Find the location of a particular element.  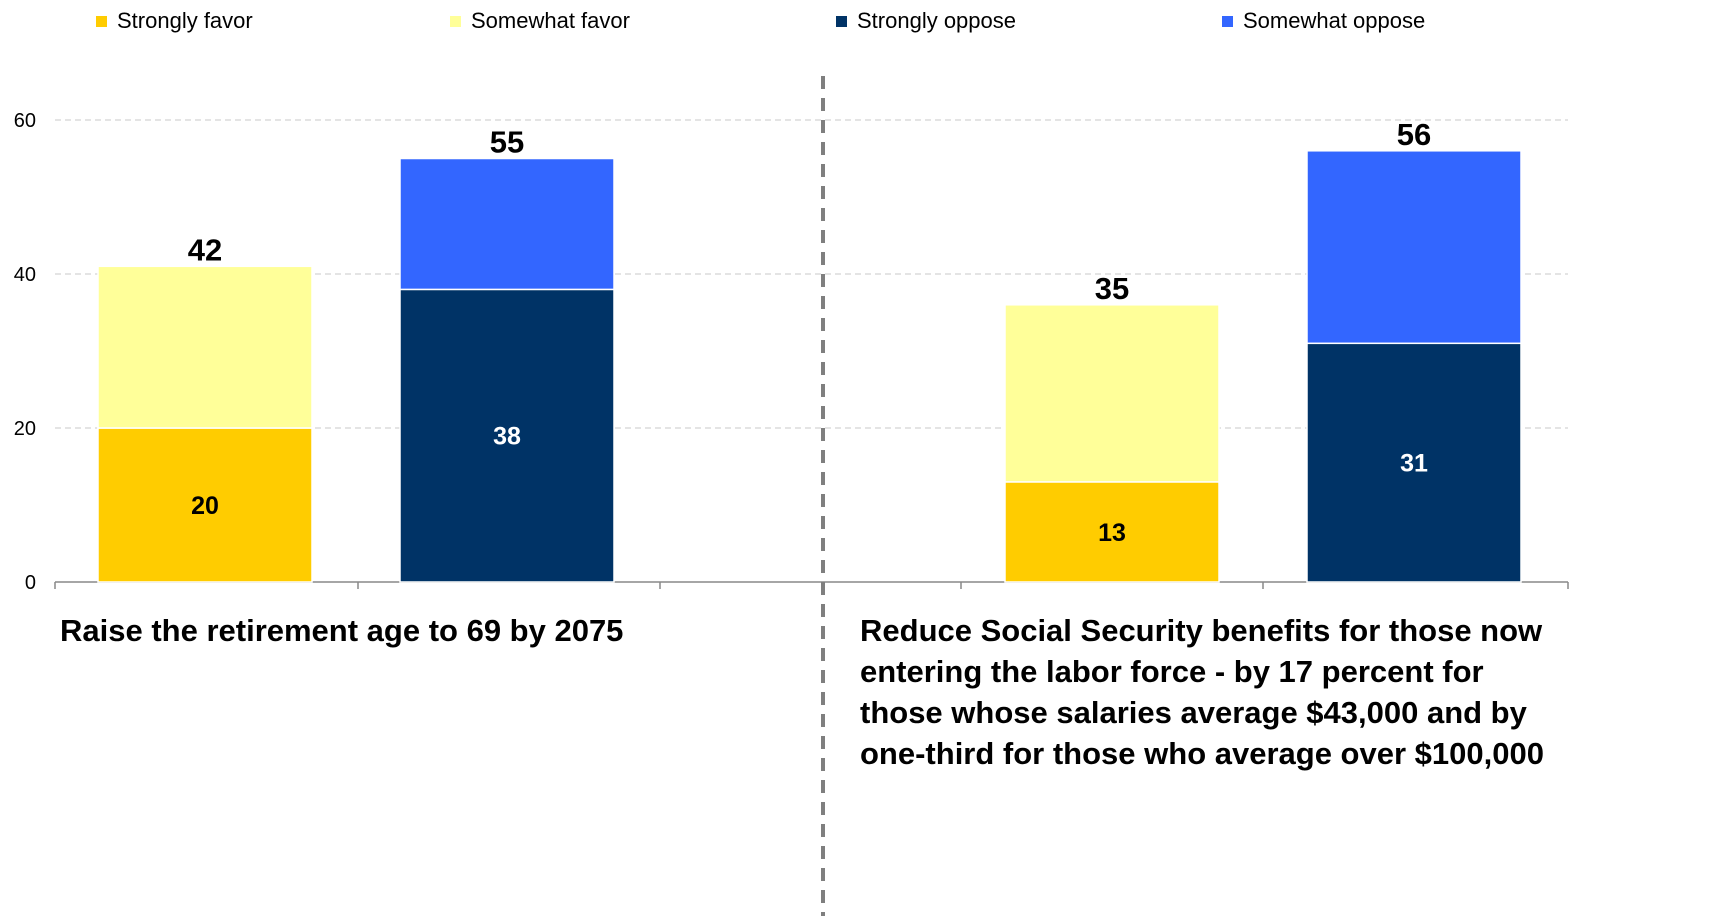

y-tick-label: 40 is located at coordinates (25, 275).